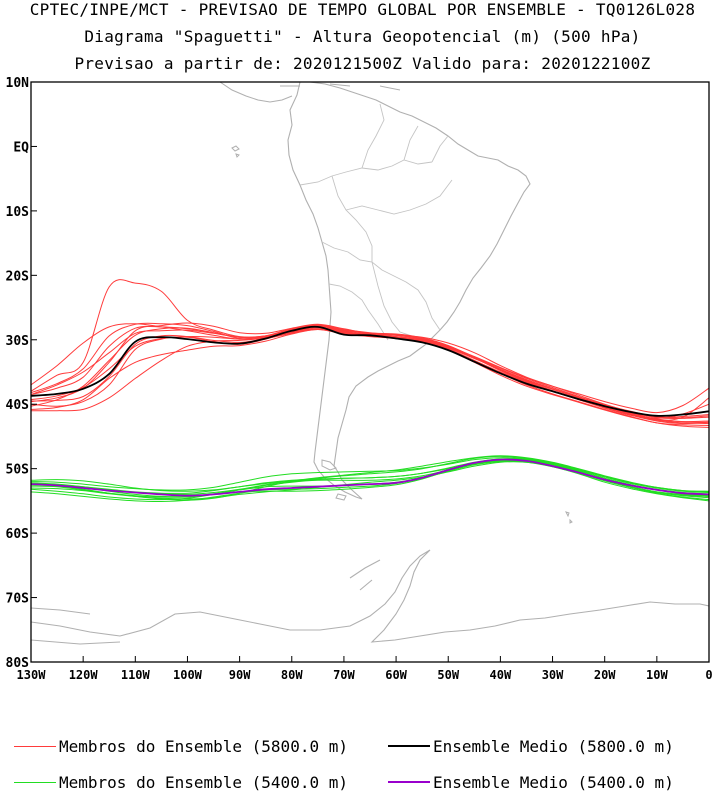 This screenshot has width=725, height=793. Describe the element at coordinates (18, 663) in the screenshot. I see `lat-label-80s: 80S` at that location.